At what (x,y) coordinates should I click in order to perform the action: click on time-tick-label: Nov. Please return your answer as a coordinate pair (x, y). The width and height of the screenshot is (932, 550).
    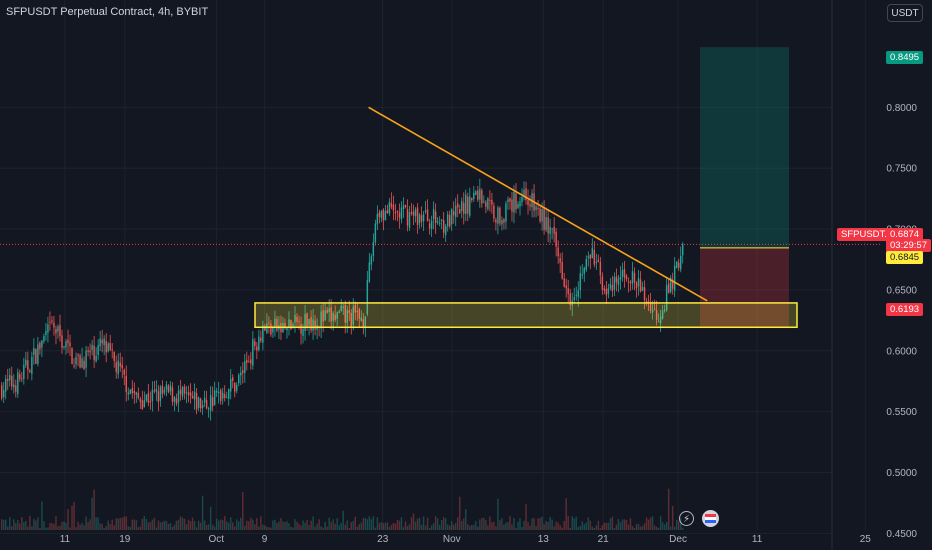
    Looking at the image, I should click on (452, 539).